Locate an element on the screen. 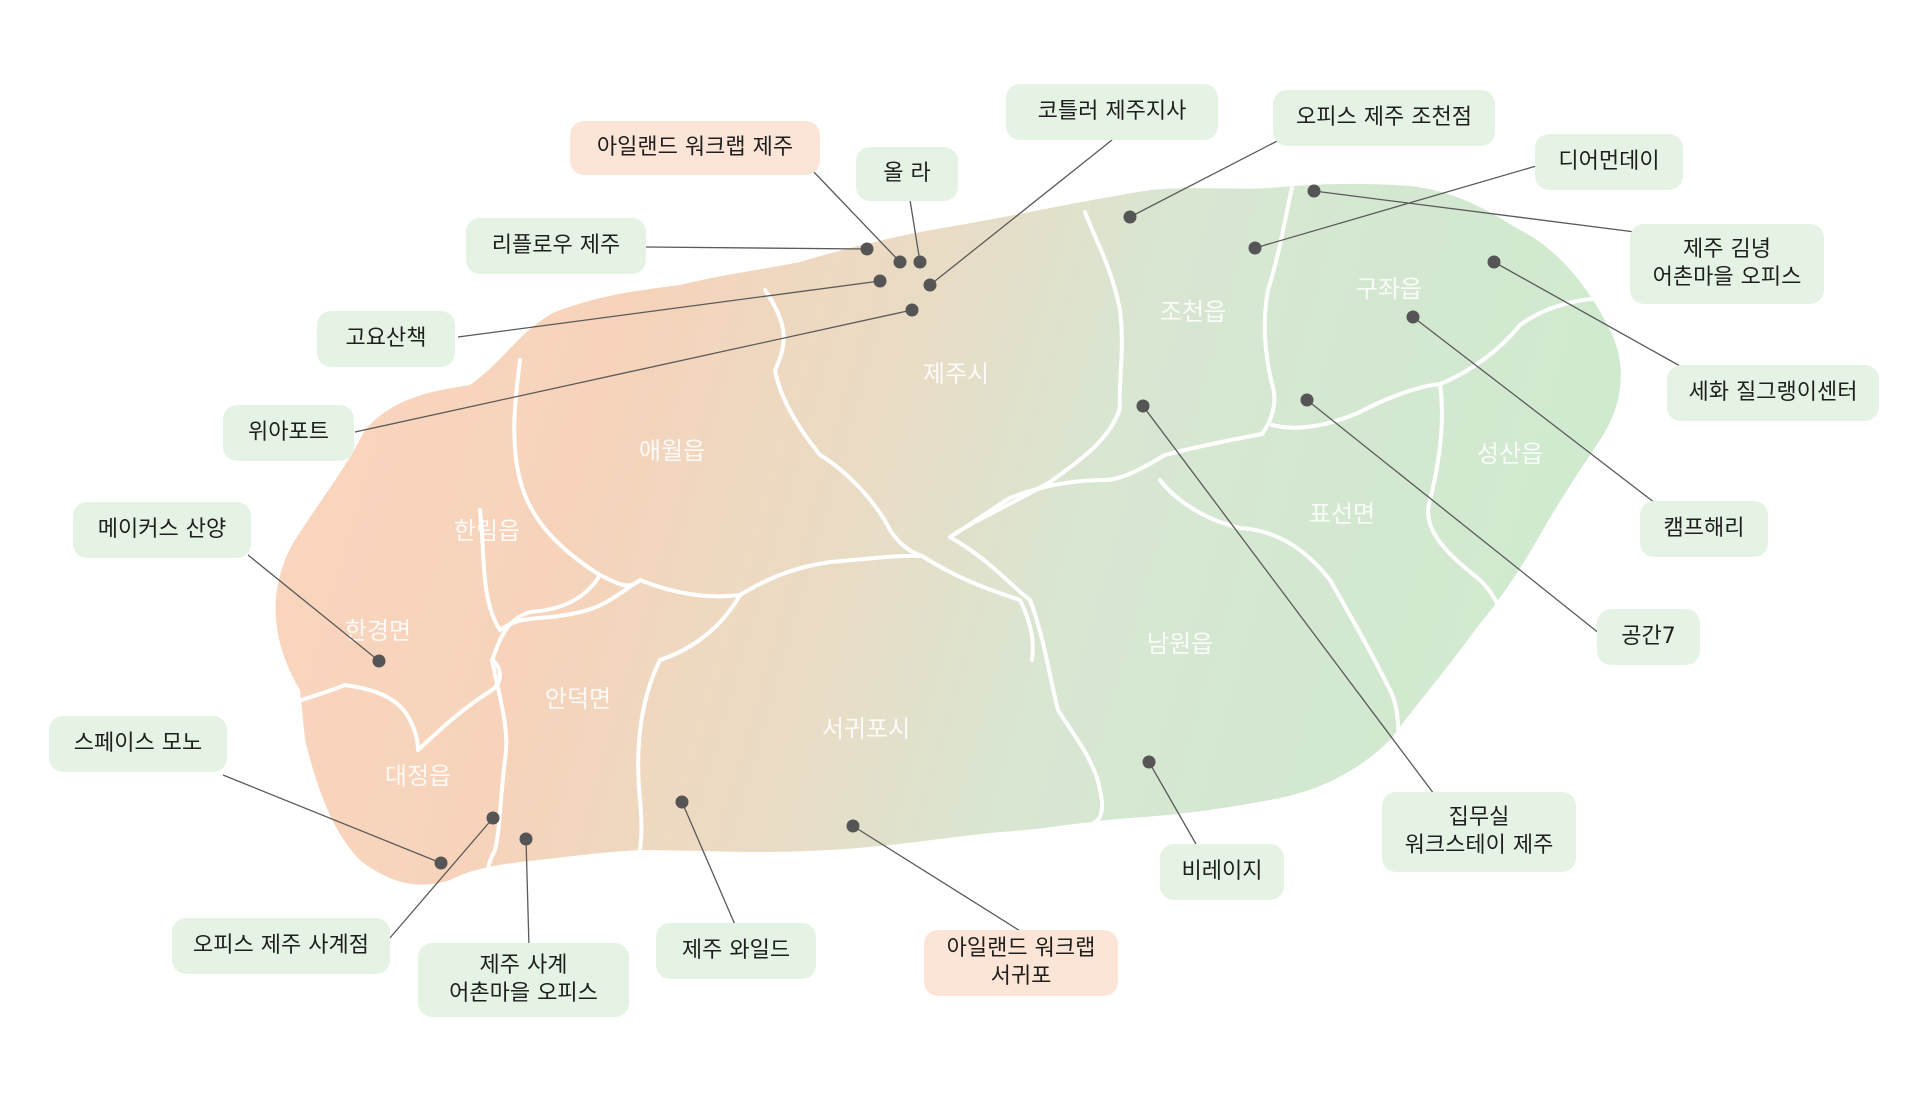 The width and height of the screenshot is (1920, 1101). place-label-line: 오피스 제주 사계점 is located at coordinates (281, 945).